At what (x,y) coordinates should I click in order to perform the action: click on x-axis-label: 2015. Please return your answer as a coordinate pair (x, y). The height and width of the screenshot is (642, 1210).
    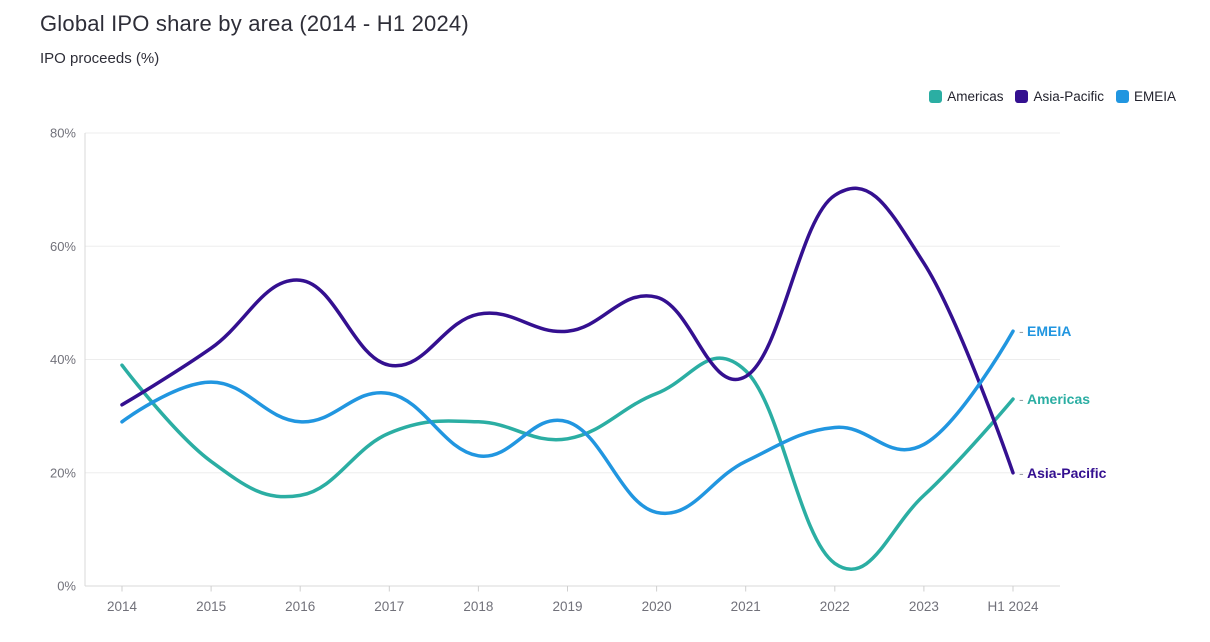
    Looking at the image, I should click on (211, 606).